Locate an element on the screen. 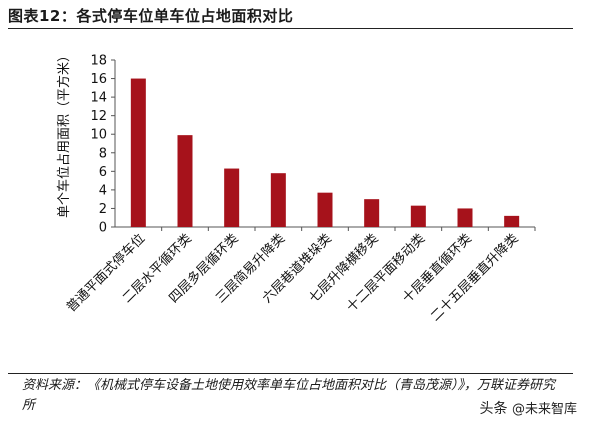 The image size is (589, 422). category-label: 普通平面式停车位 is located at coordinates (105, 273).